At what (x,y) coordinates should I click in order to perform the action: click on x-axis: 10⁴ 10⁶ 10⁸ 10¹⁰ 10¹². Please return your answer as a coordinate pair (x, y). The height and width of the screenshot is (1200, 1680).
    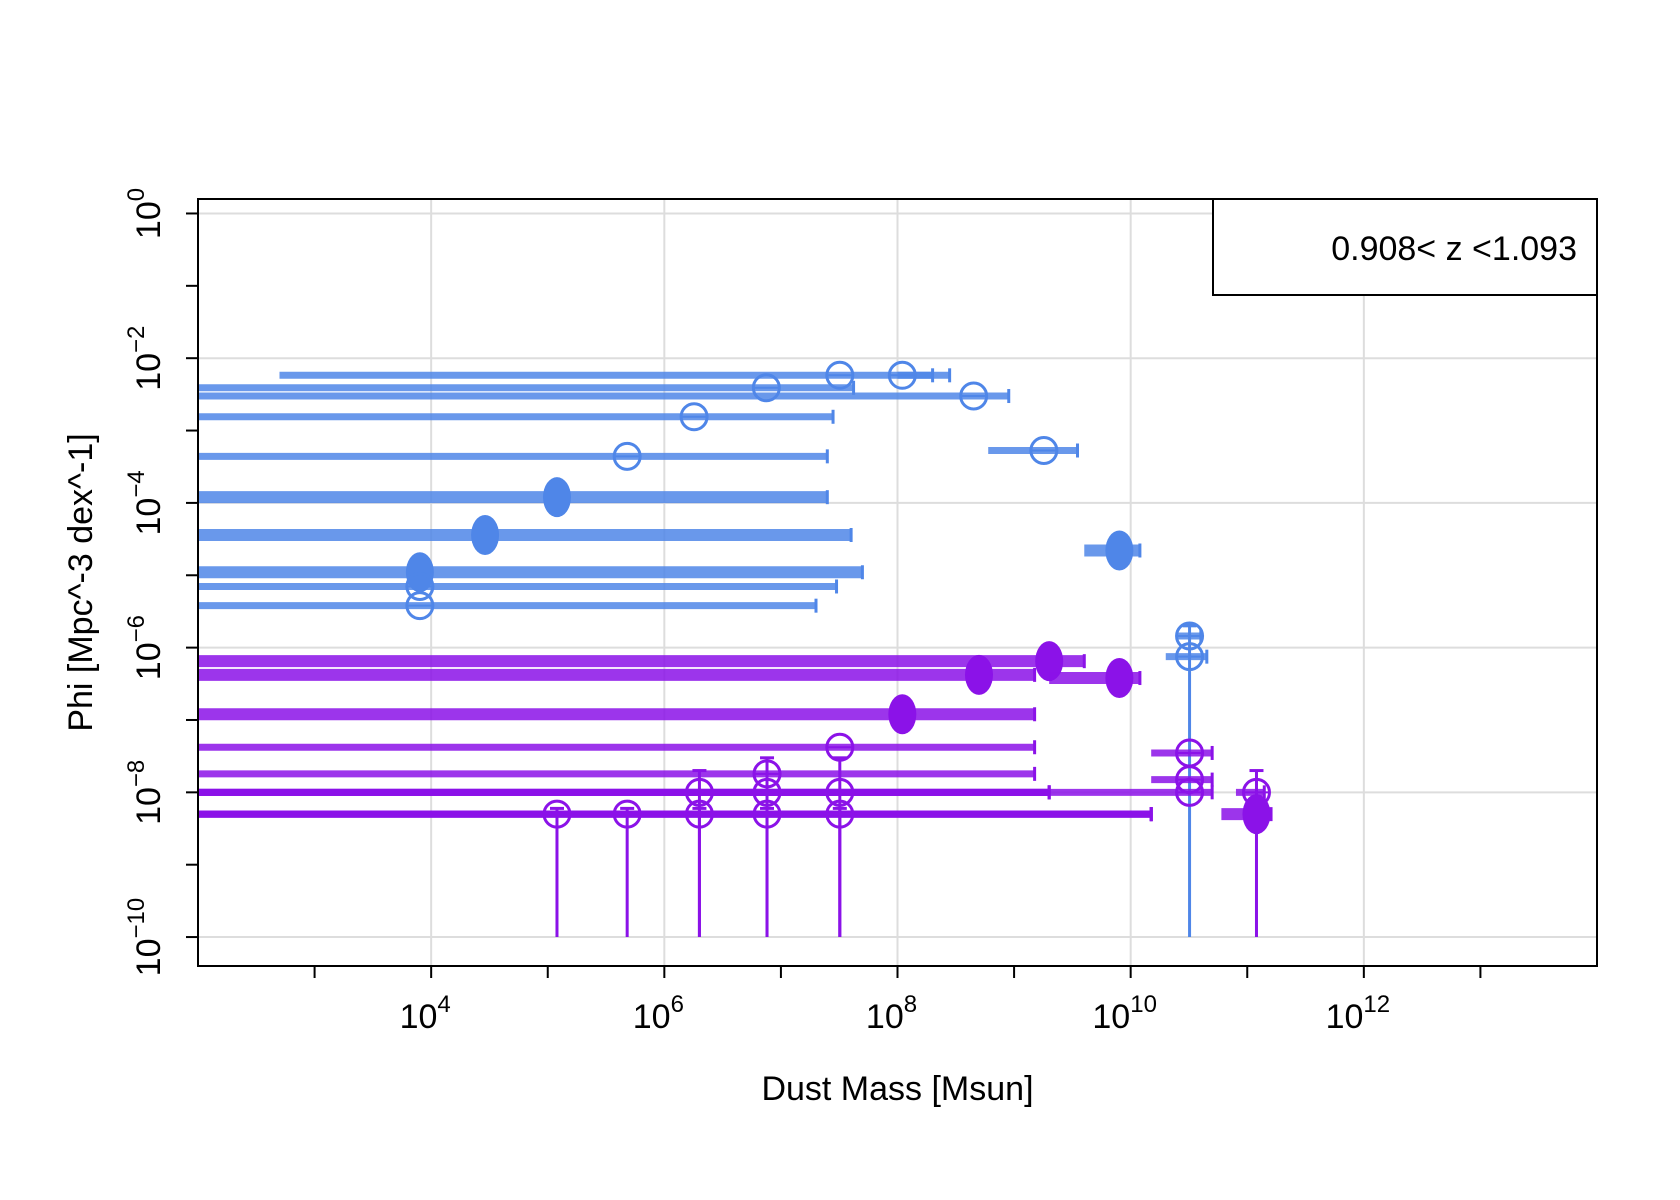
    Looking at the image, I should click on (897, 1001).